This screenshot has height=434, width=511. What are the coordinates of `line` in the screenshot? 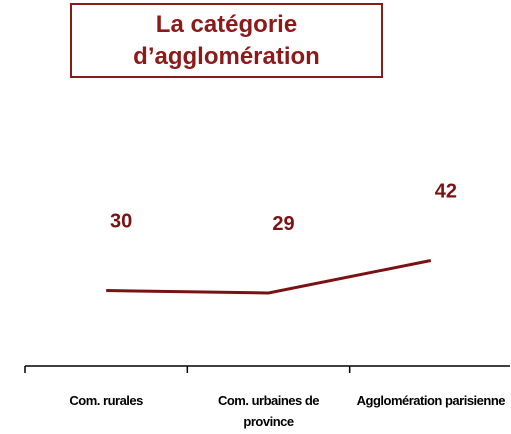 It's located at (269, 277).